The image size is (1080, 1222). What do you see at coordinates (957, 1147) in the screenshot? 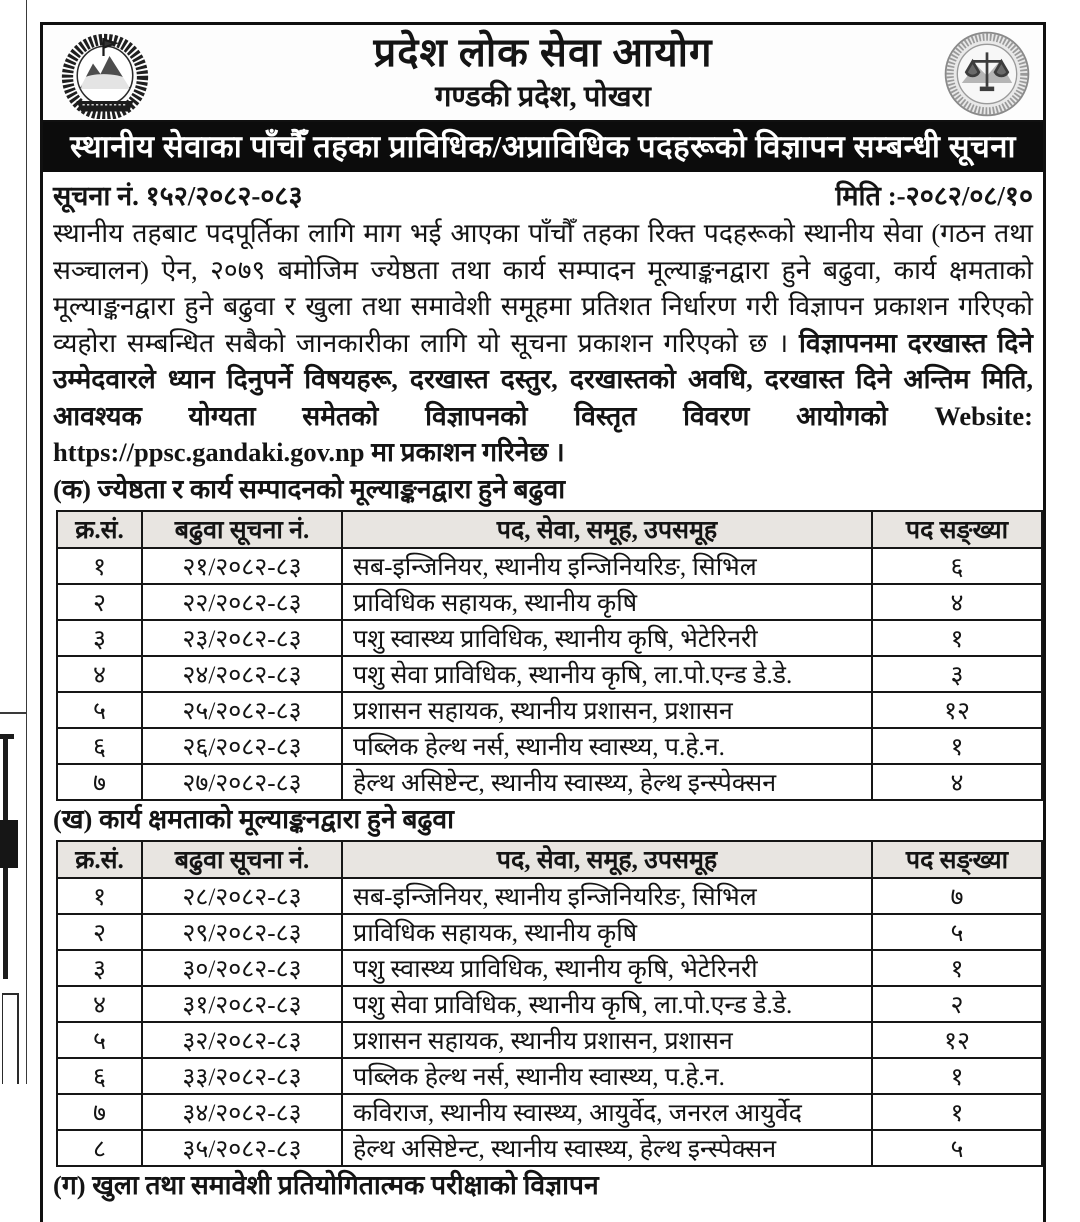
I see `cell-count: ५` at bounding box center [957, 1147].